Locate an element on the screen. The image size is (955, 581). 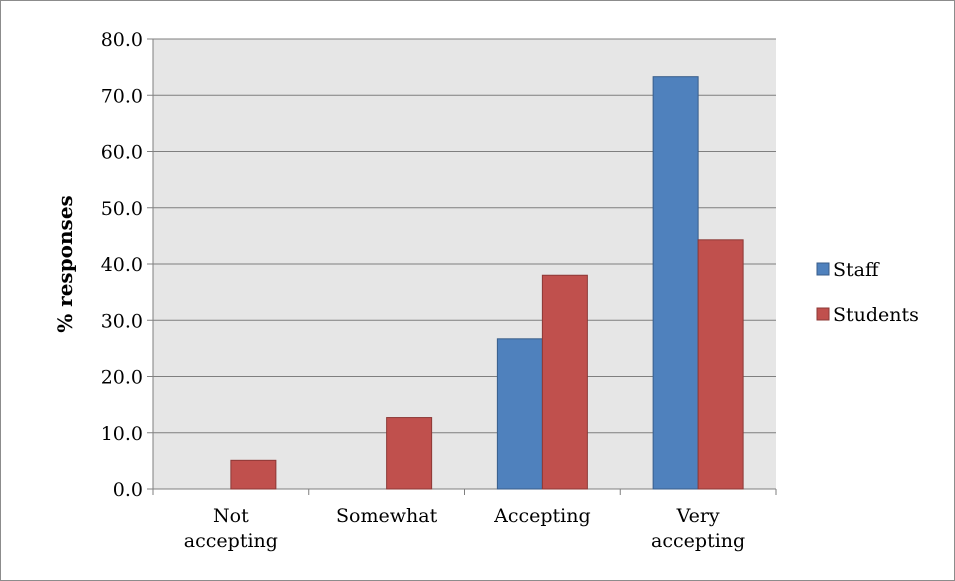
x-tick-label-line: Accepting is located at coordinates (542, 516).